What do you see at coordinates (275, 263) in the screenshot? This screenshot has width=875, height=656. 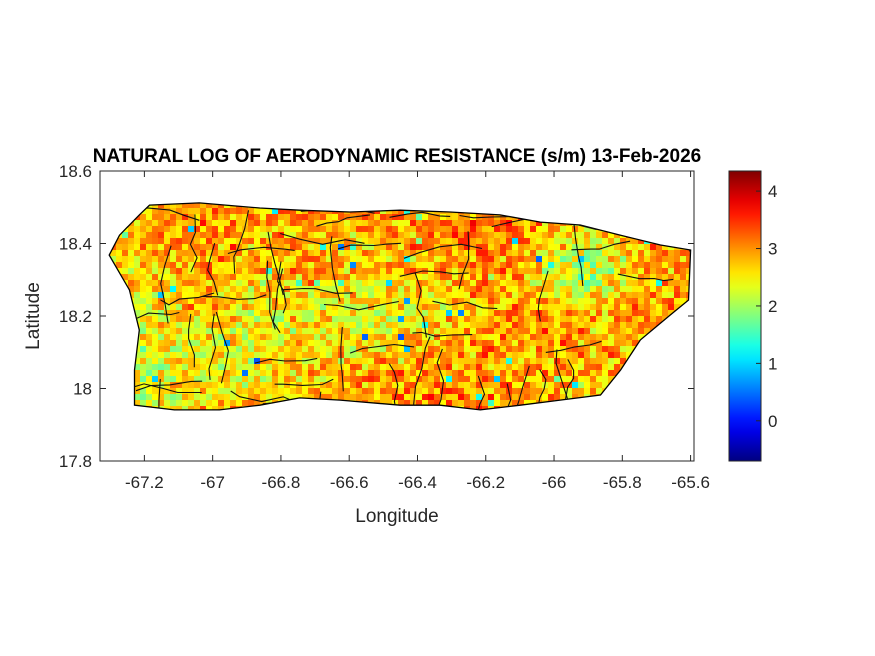 I see `municipality-boundary` at bounding box center [275, 263].